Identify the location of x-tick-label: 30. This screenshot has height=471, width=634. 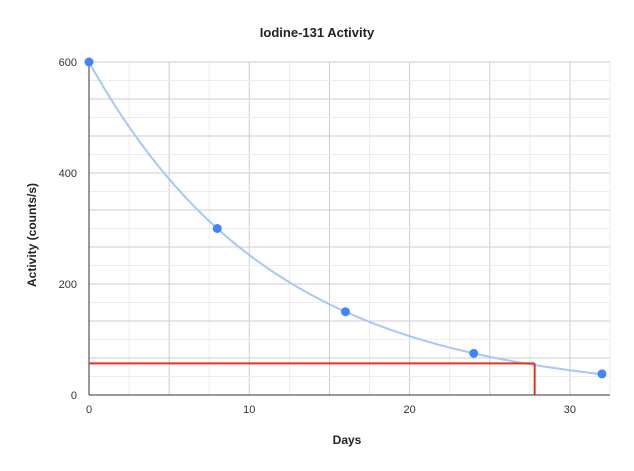
(570, 410).